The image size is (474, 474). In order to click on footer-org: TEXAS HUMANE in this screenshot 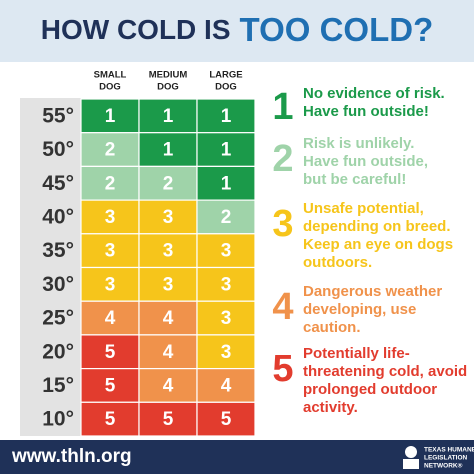, I will do `click(449, 450)`.